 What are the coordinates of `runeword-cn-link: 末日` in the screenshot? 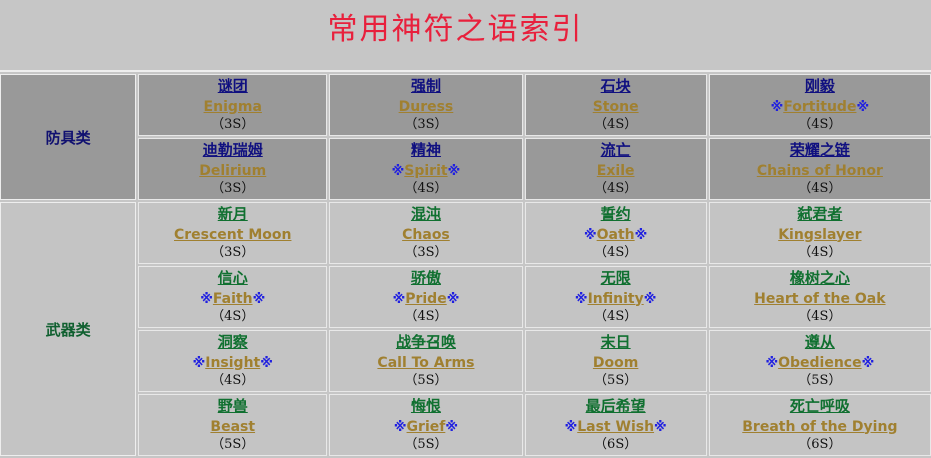 It's located at (615, 341).